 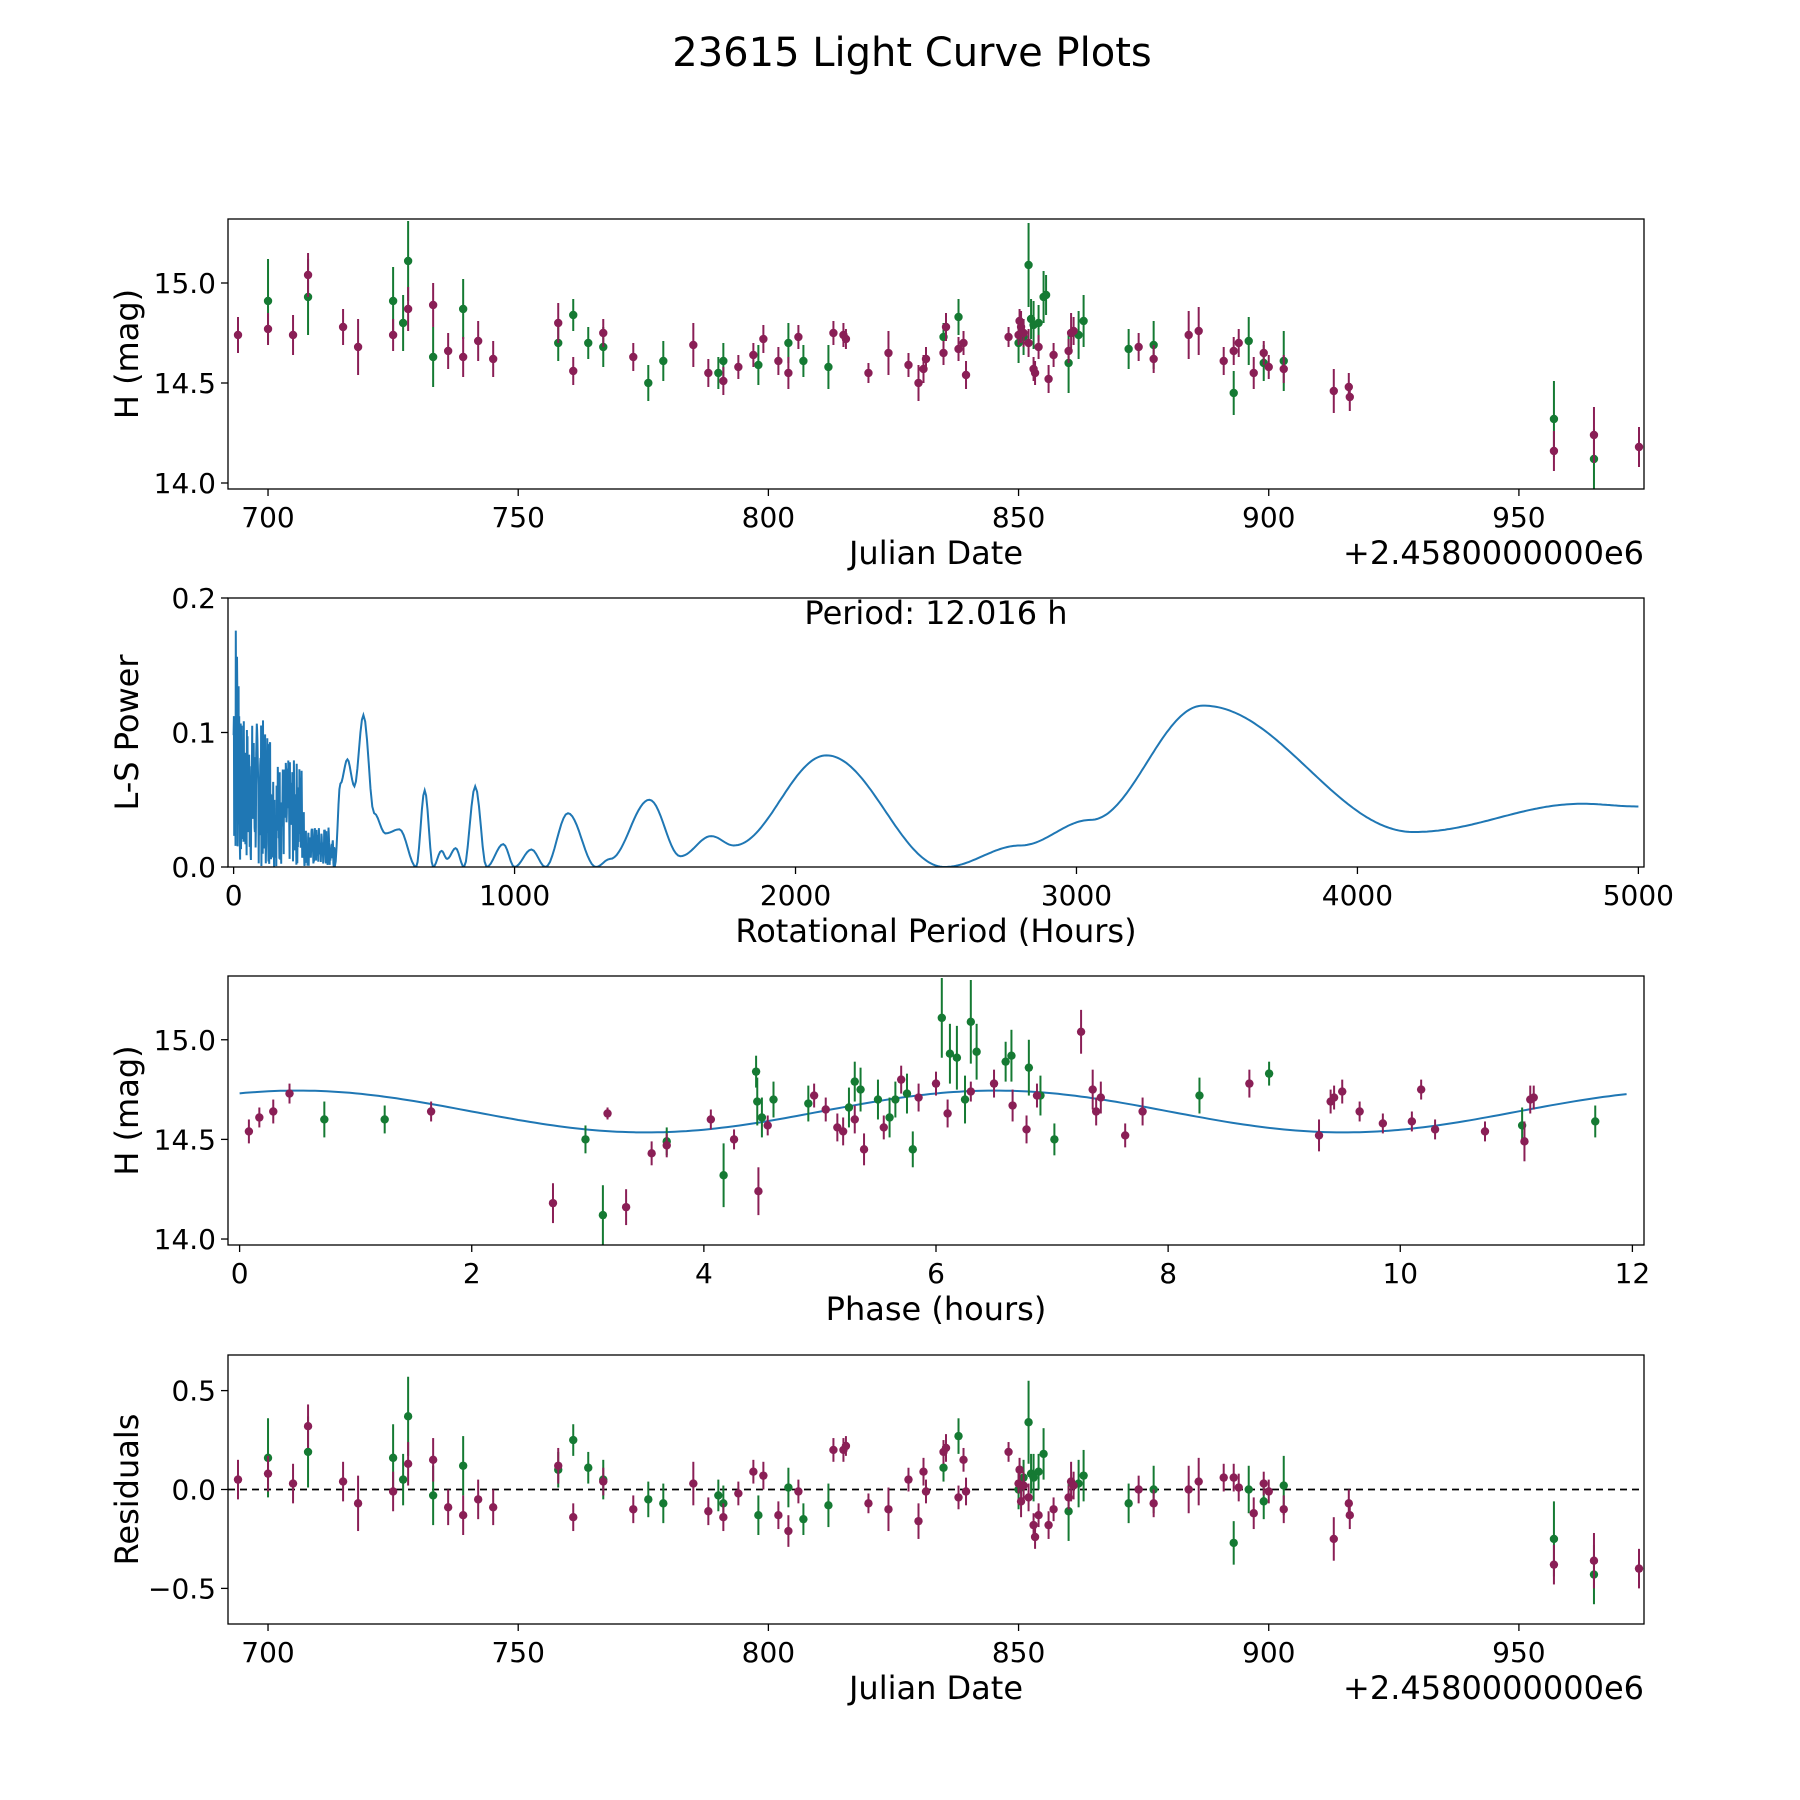 What do you see at coordinates (936, 1273) in the screenshot?
I see `phase-xtick-label: 6` at bounding box center [936, 1273].